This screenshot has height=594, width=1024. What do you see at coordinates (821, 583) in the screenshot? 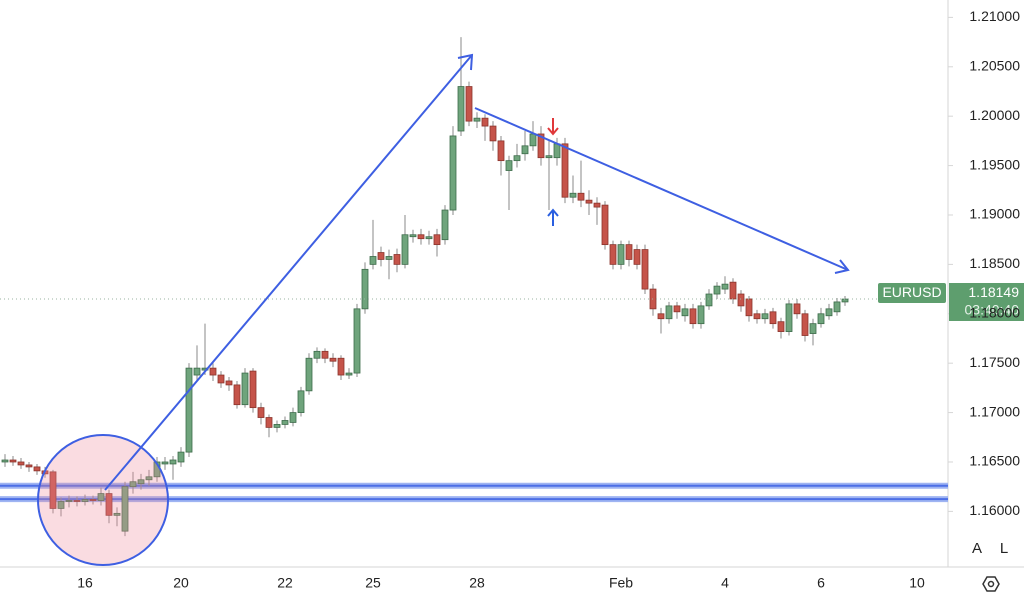
I see `x-tick-label: 6` at bounding box center [821, 583].